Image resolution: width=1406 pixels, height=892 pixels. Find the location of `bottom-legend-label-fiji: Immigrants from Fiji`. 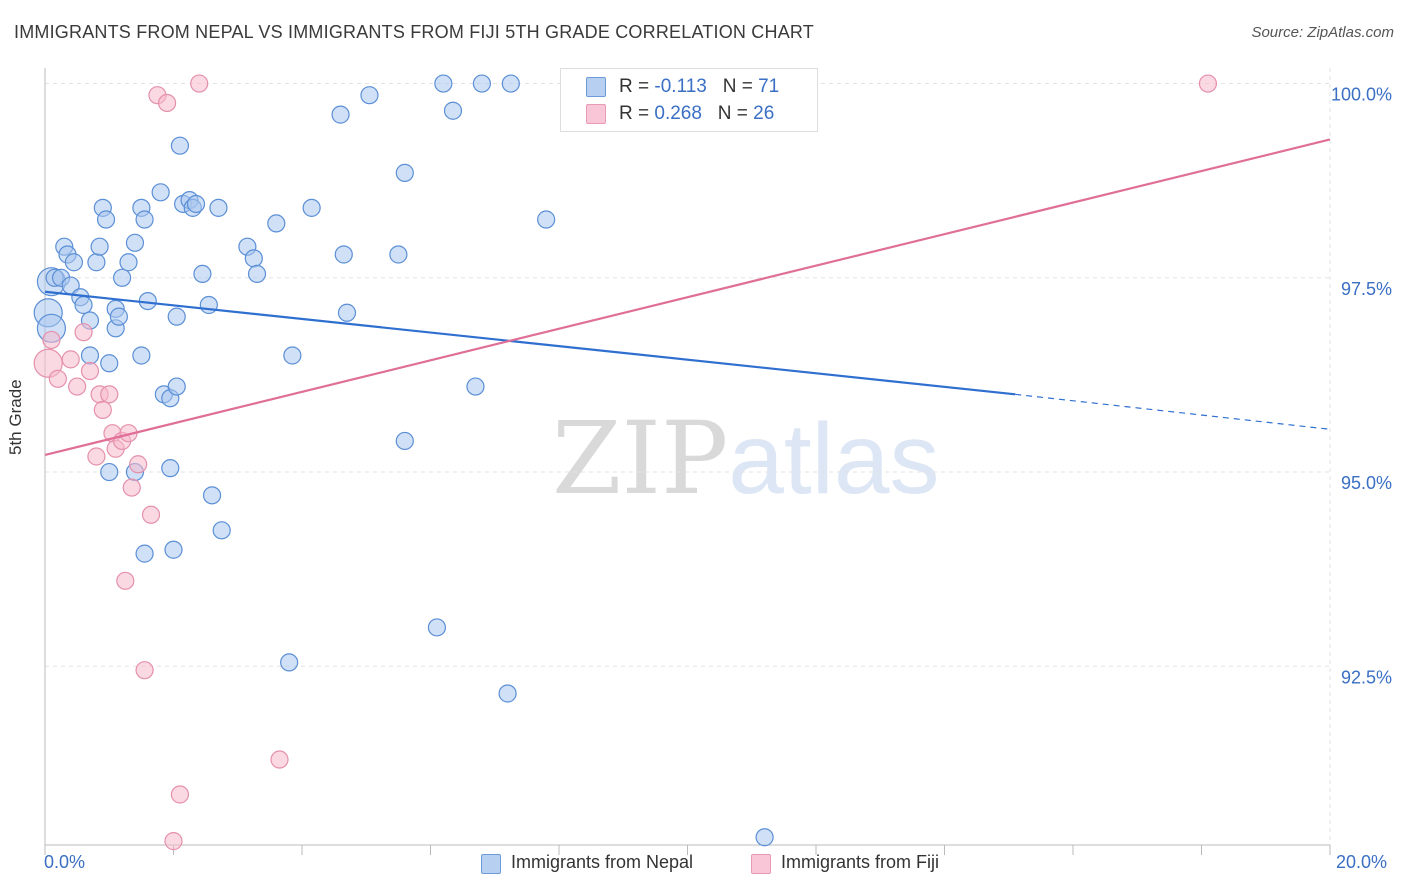

bottom-legend-label-fiji: Immigrants from Fiji is located at coordinates (860, 862).